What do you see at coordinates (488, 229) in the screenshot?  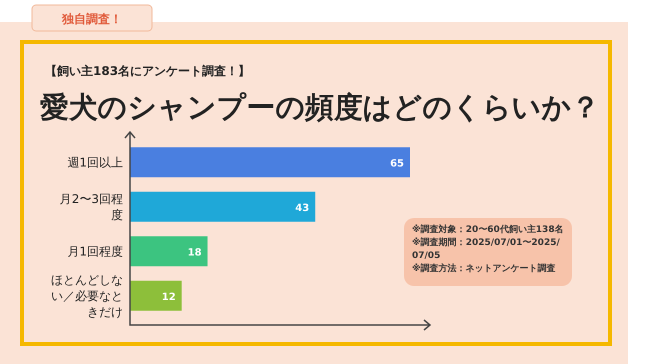 I see `text: ※調査対象：20〜60代飼い主138名` at bounding box center [488, 229].